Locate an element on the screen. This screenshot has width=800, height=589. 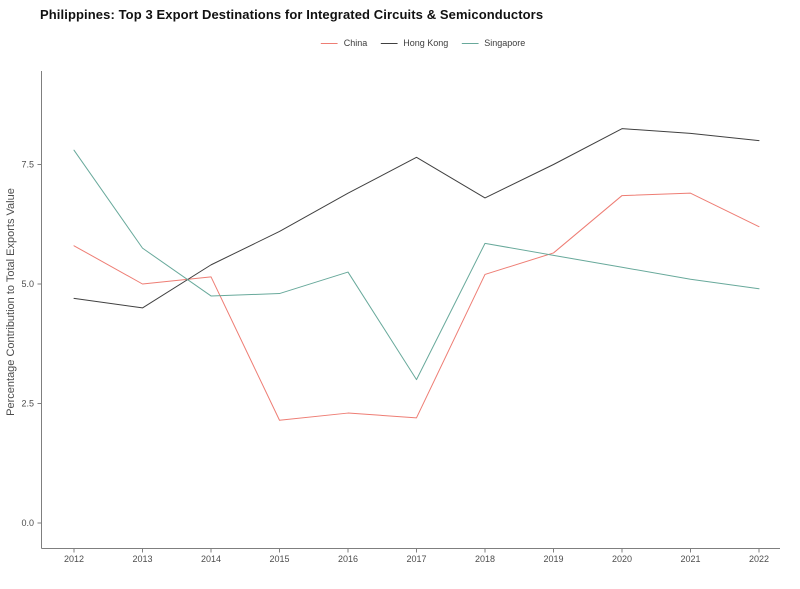
y-tick-label: 7.5 is located at coordinates (27, 165).